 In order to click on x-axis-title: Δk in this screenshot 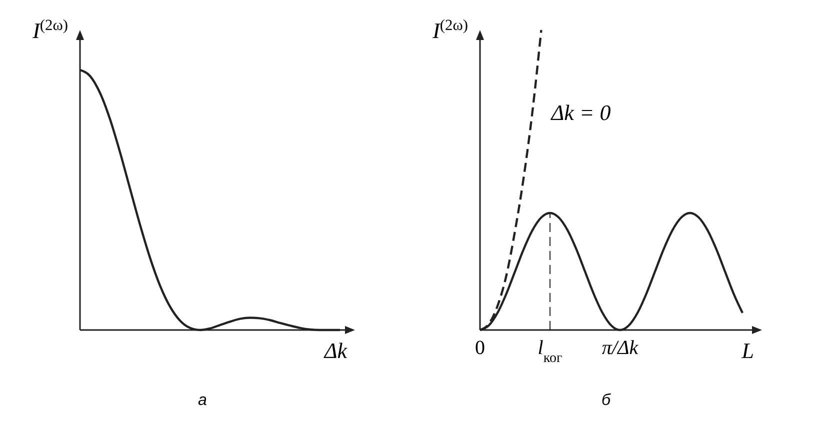, I will do `click(335, 350)`.